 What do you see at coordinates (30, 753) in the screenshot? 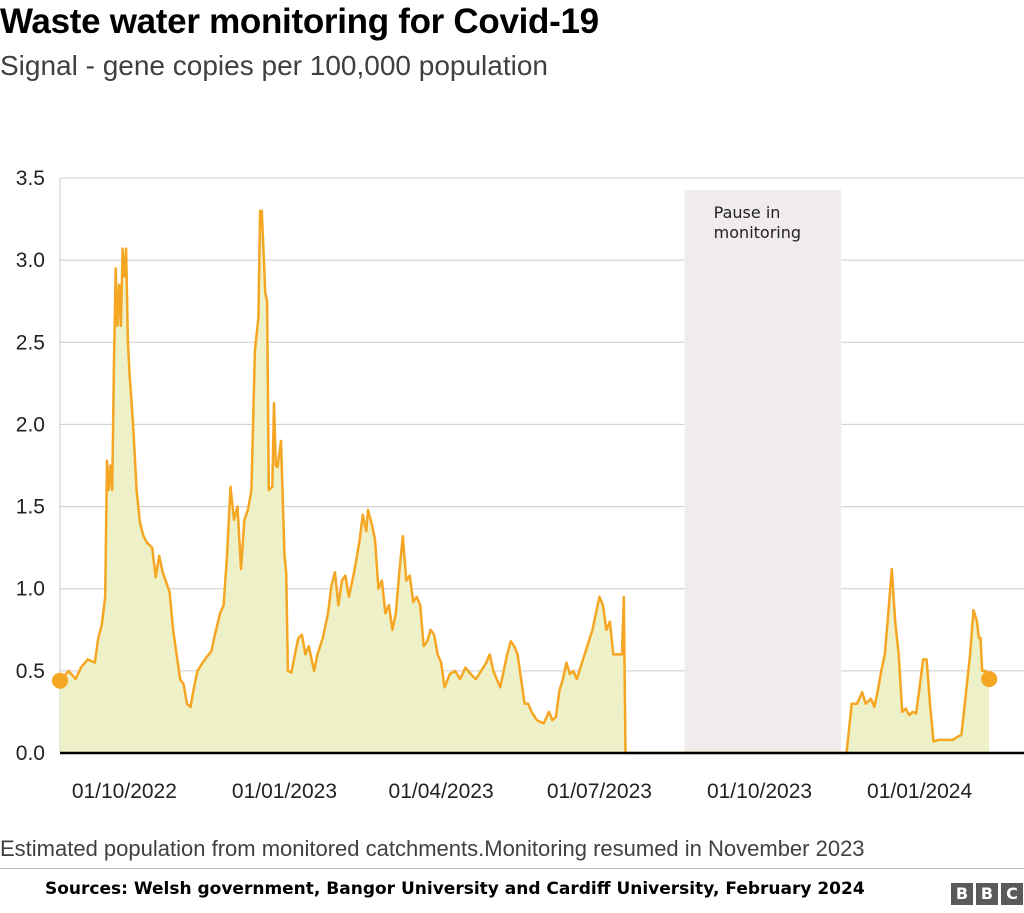
I see `y-tick-label: 0.0` at bounding box center [30, 753].